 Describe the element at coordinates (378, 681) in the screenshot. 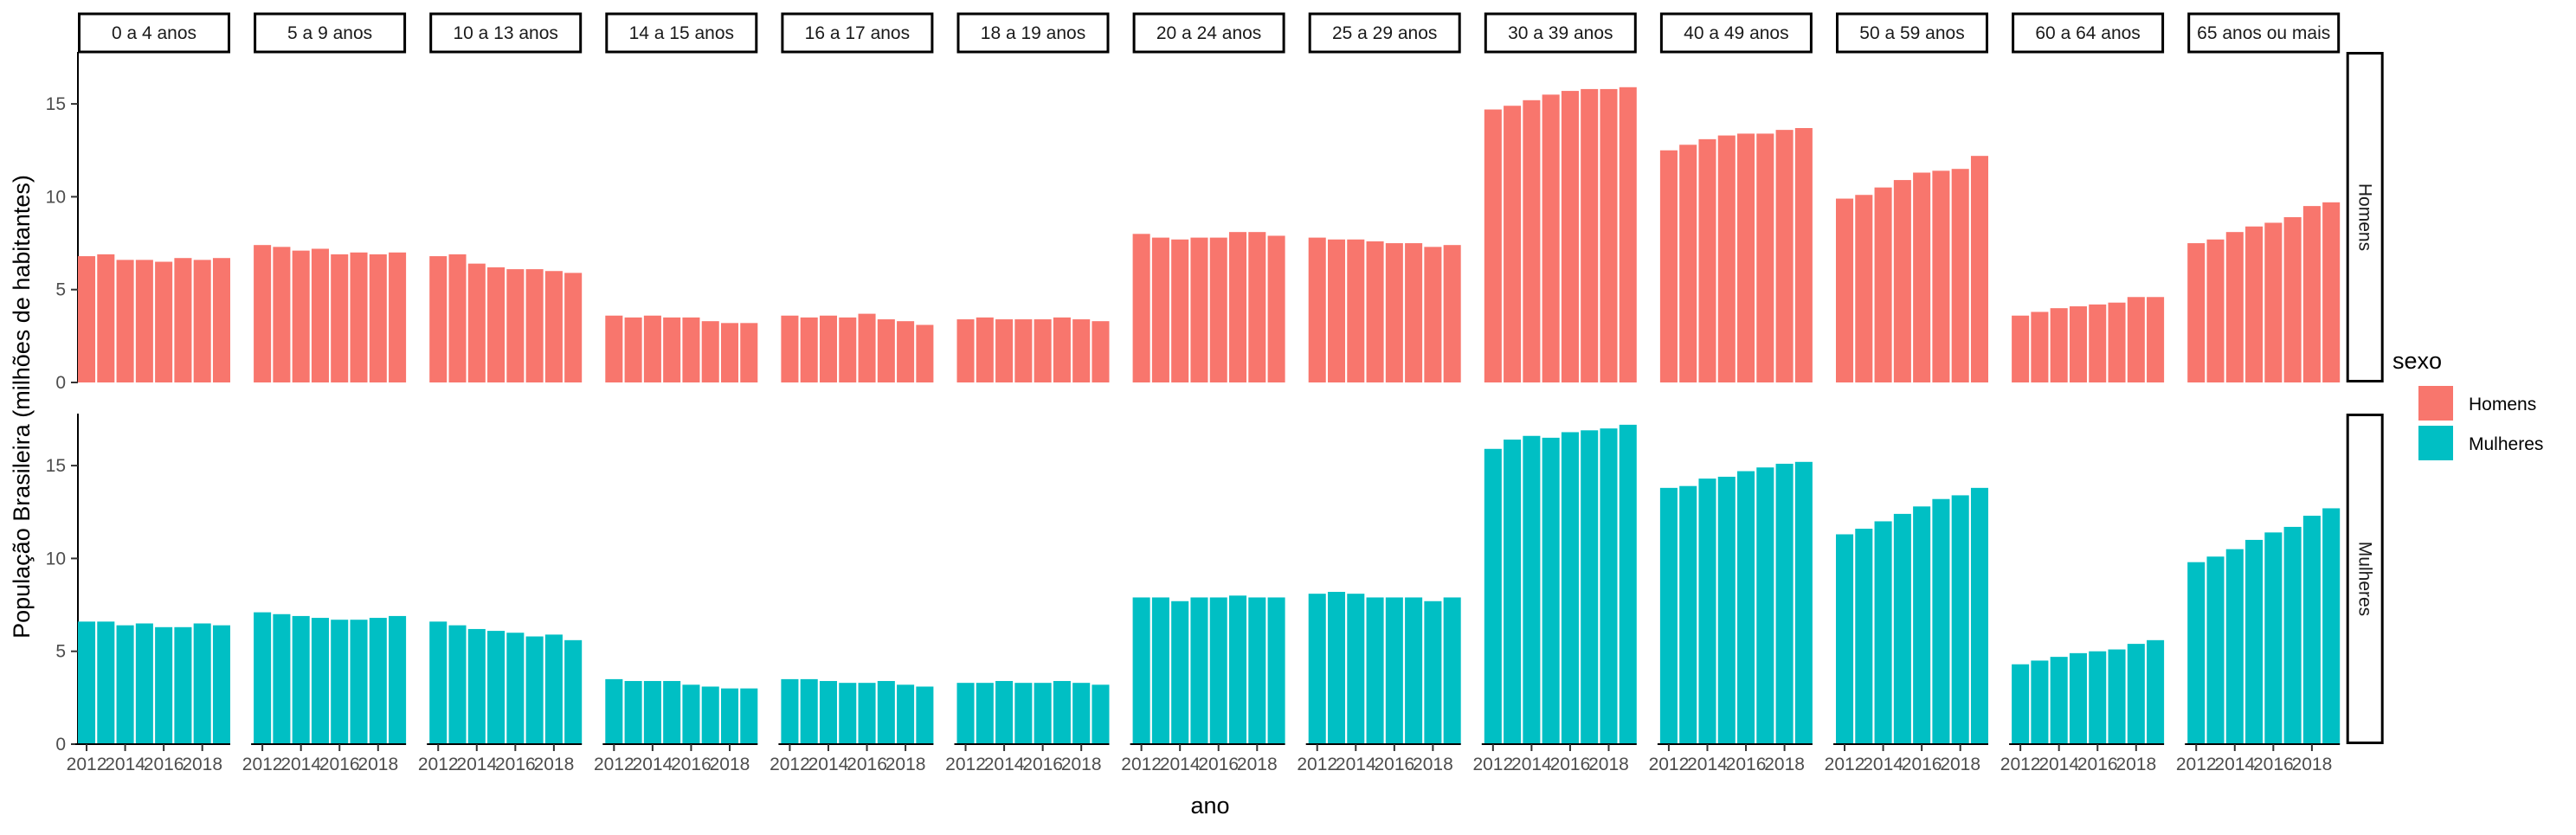

I see `bar-mulheres-5-a-9-anos-2018` at that location.